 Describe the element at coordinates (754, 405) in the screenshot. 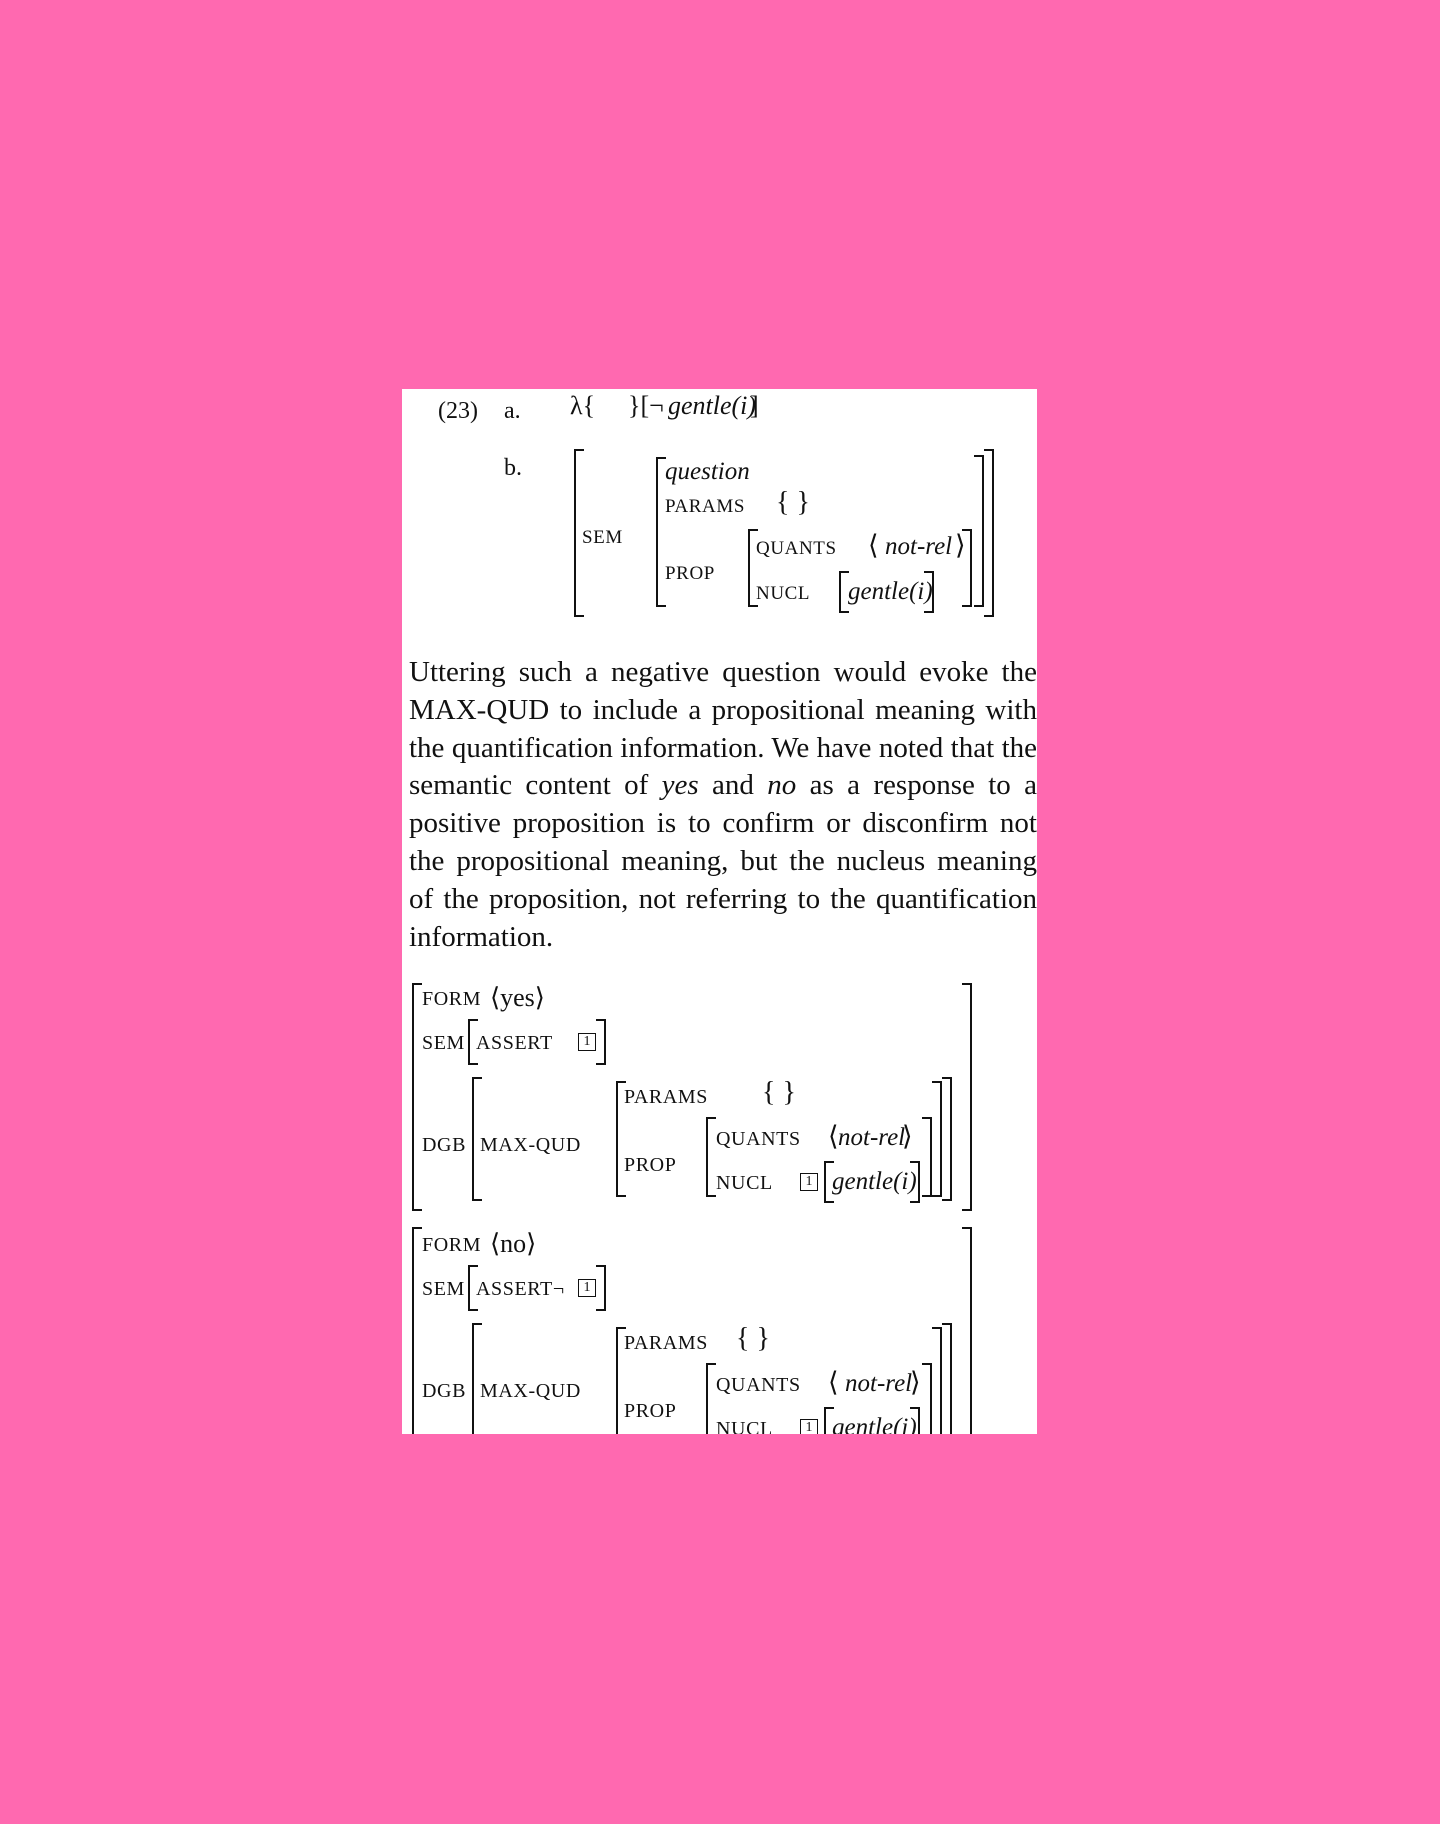

I see `lambda-end: ]` at that location.